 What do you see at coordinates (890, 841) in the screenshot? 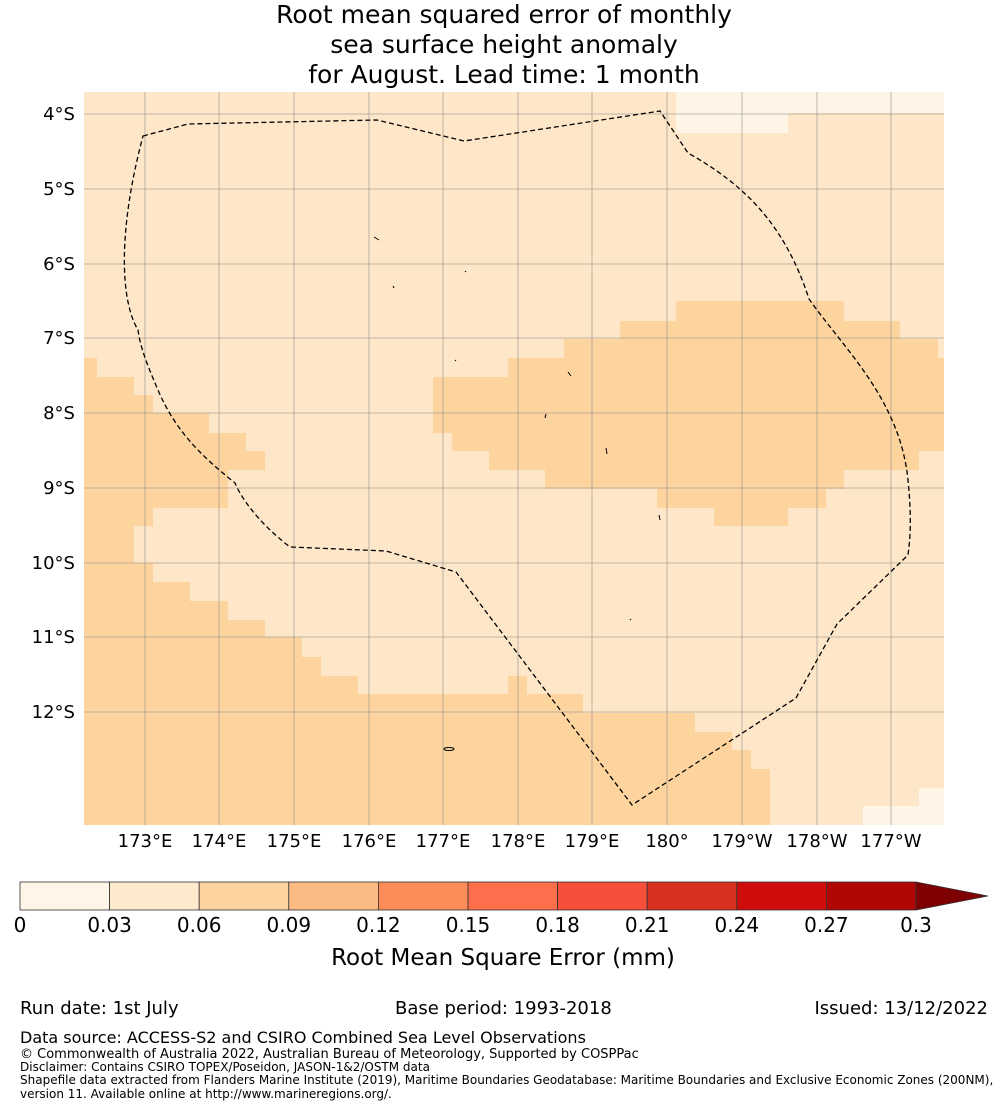
I see `lon-label: 177°W` at bounding box center [890, 841].